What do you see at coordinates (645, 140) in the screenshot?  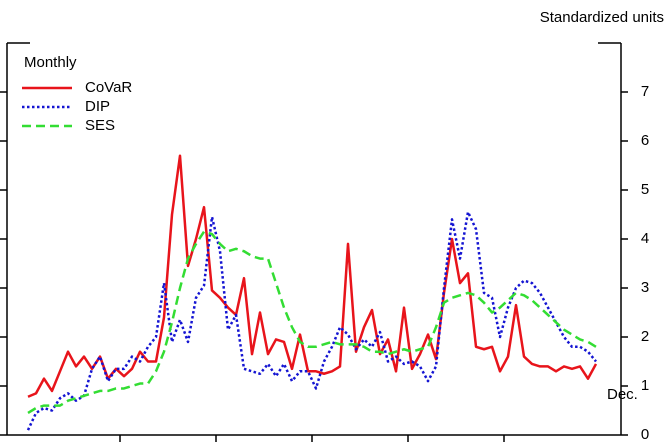 I see `y-tick-label: 6` at bounding box center [645, 140].